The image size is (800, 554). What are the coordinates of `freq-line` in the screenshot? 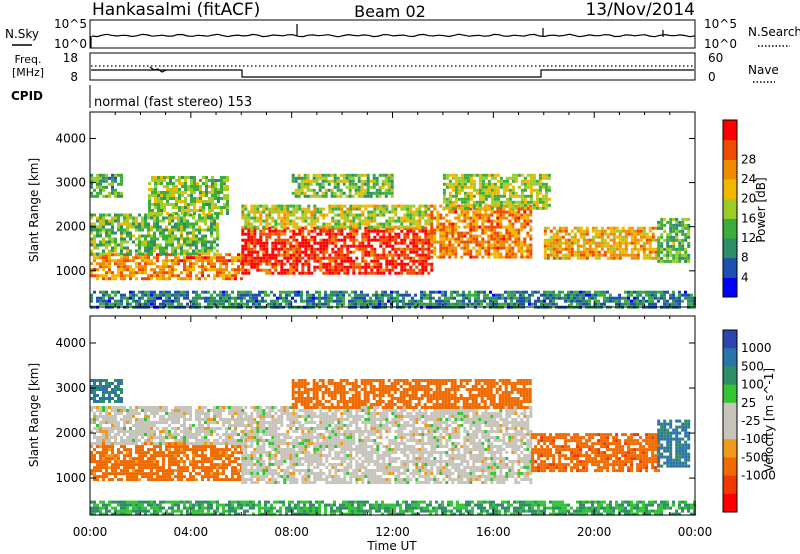 It's located at (392, 73).